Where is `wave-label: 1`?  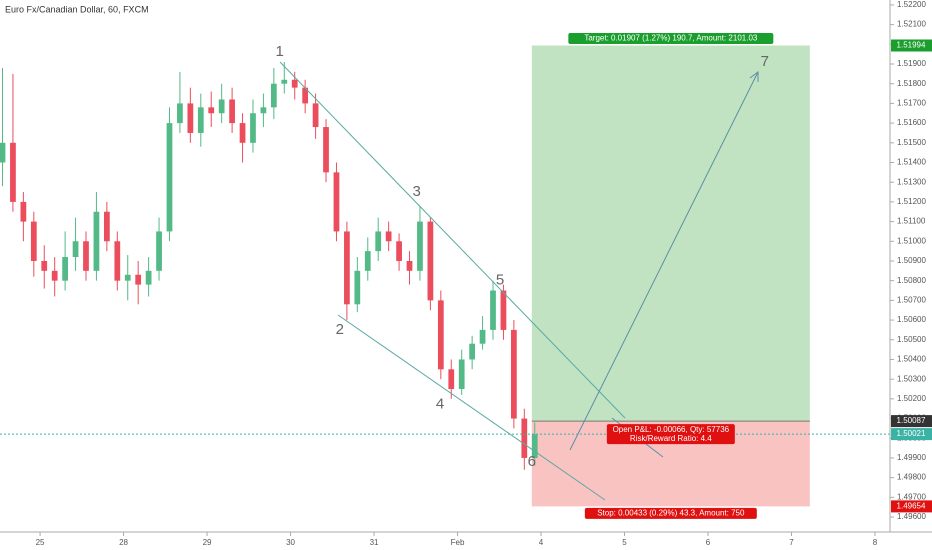 wave-label: 1 is located at coordinates (280, 51).